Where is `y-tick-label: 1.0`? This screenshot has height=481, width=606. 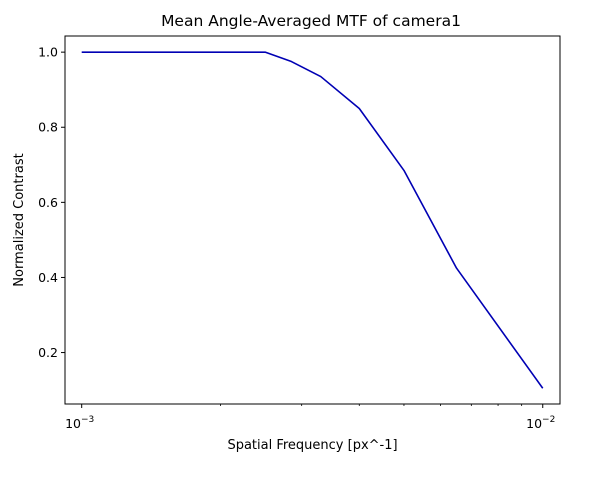 y-tick-label: 1.0 is located at coordinates (48, 52).